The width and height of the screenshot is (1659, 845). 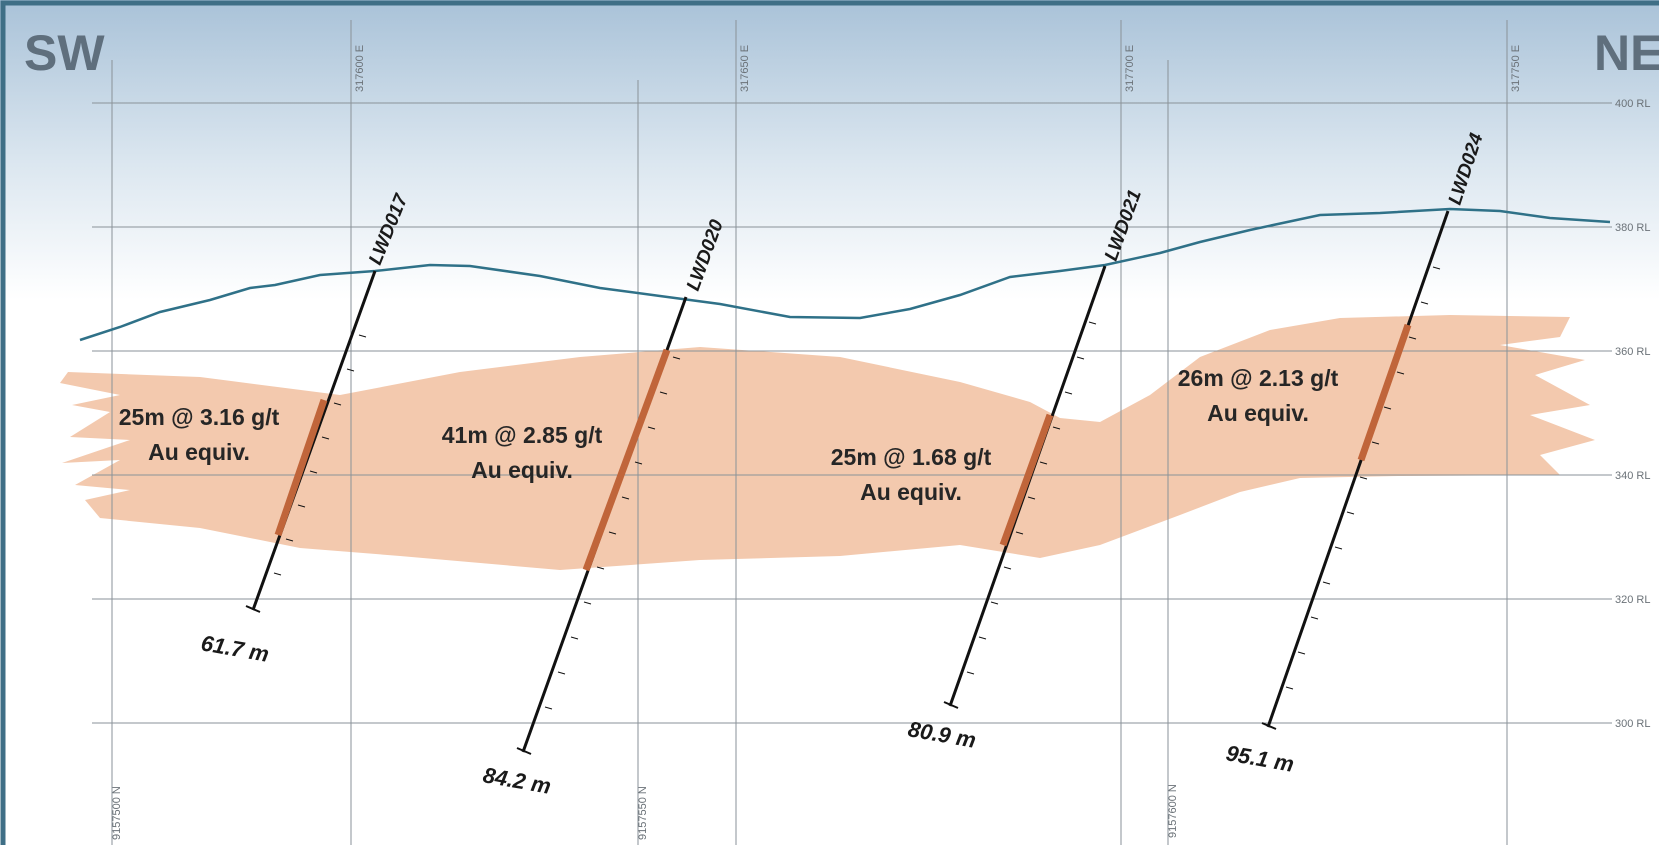 What do you see at coordinates (1632, 352) in the screenshot?
I see `rl-label-360: 360 RL` at bounding box center [1632, 352].